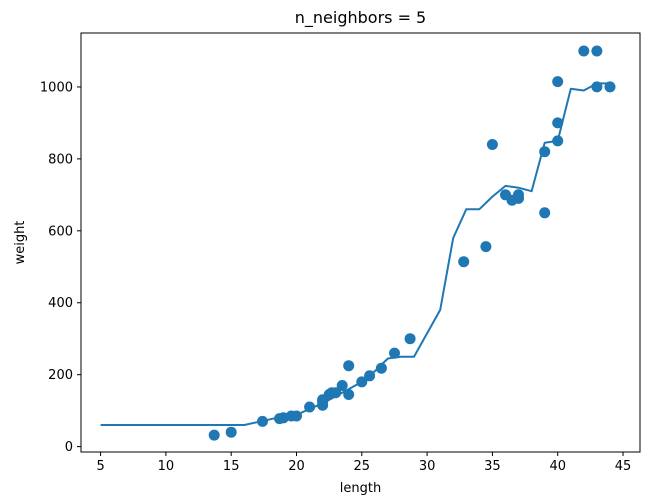 Image resolution: width=648 pixels, height=501 pixels. Describe the element at coordinates (623, 466) in the screenshot. I see `x-tick-label: 45` at that location.